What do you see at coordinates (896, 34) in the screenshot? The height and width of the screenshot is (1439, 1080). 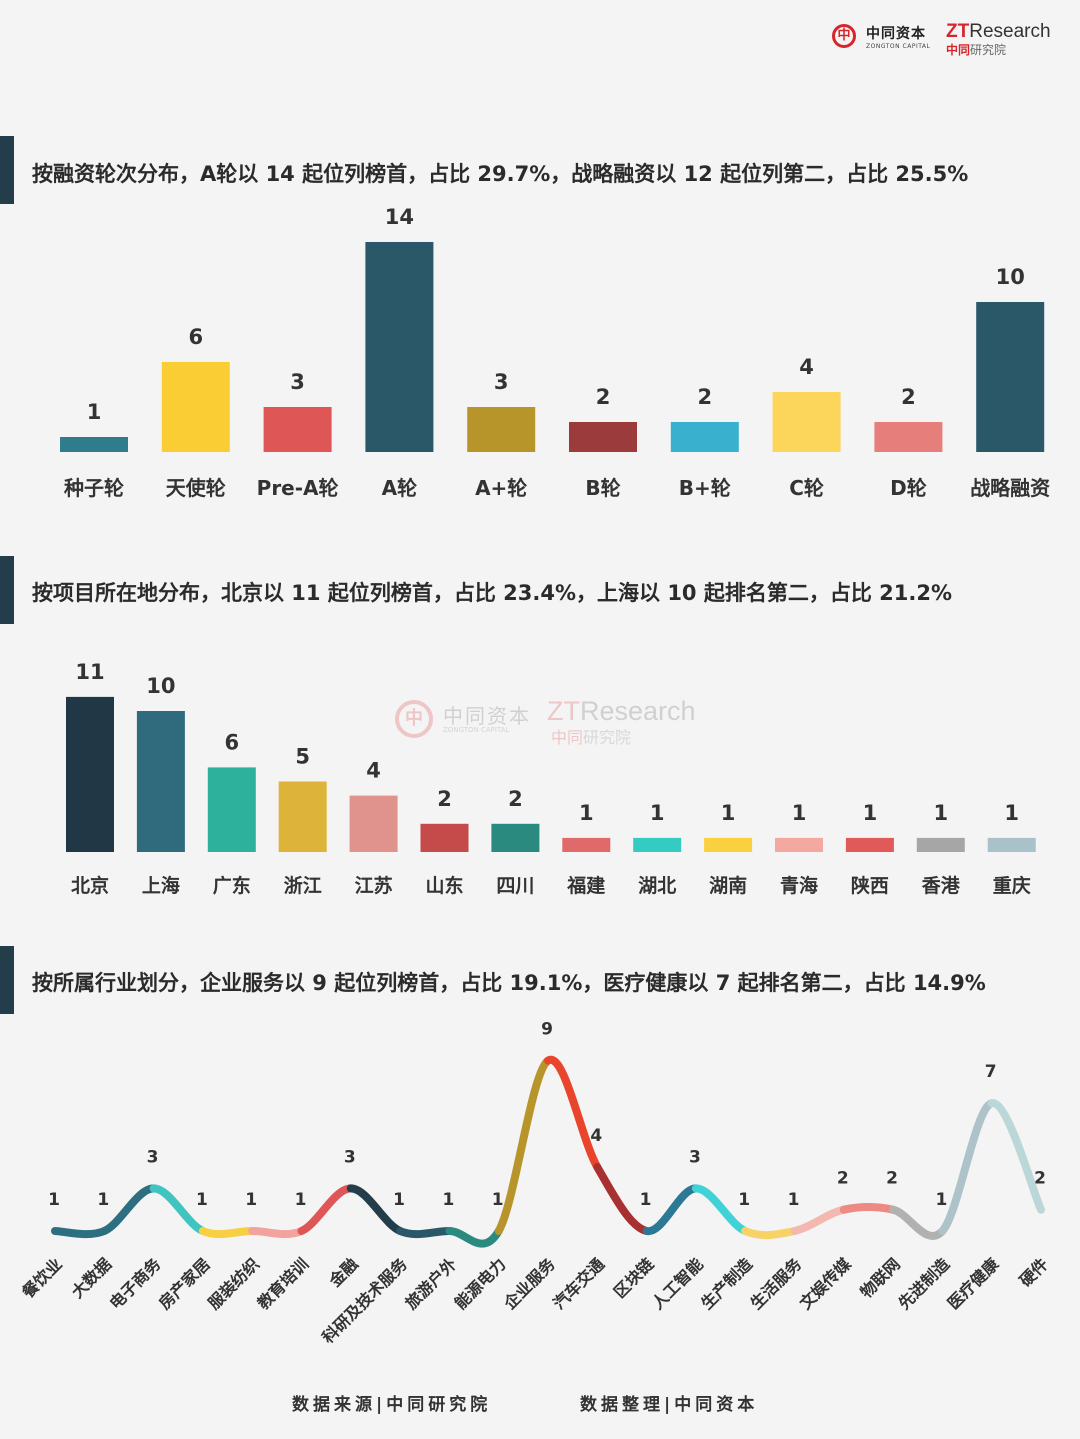 I see `brand-name-cn: 中同资本` at bounding box center [896, 34].